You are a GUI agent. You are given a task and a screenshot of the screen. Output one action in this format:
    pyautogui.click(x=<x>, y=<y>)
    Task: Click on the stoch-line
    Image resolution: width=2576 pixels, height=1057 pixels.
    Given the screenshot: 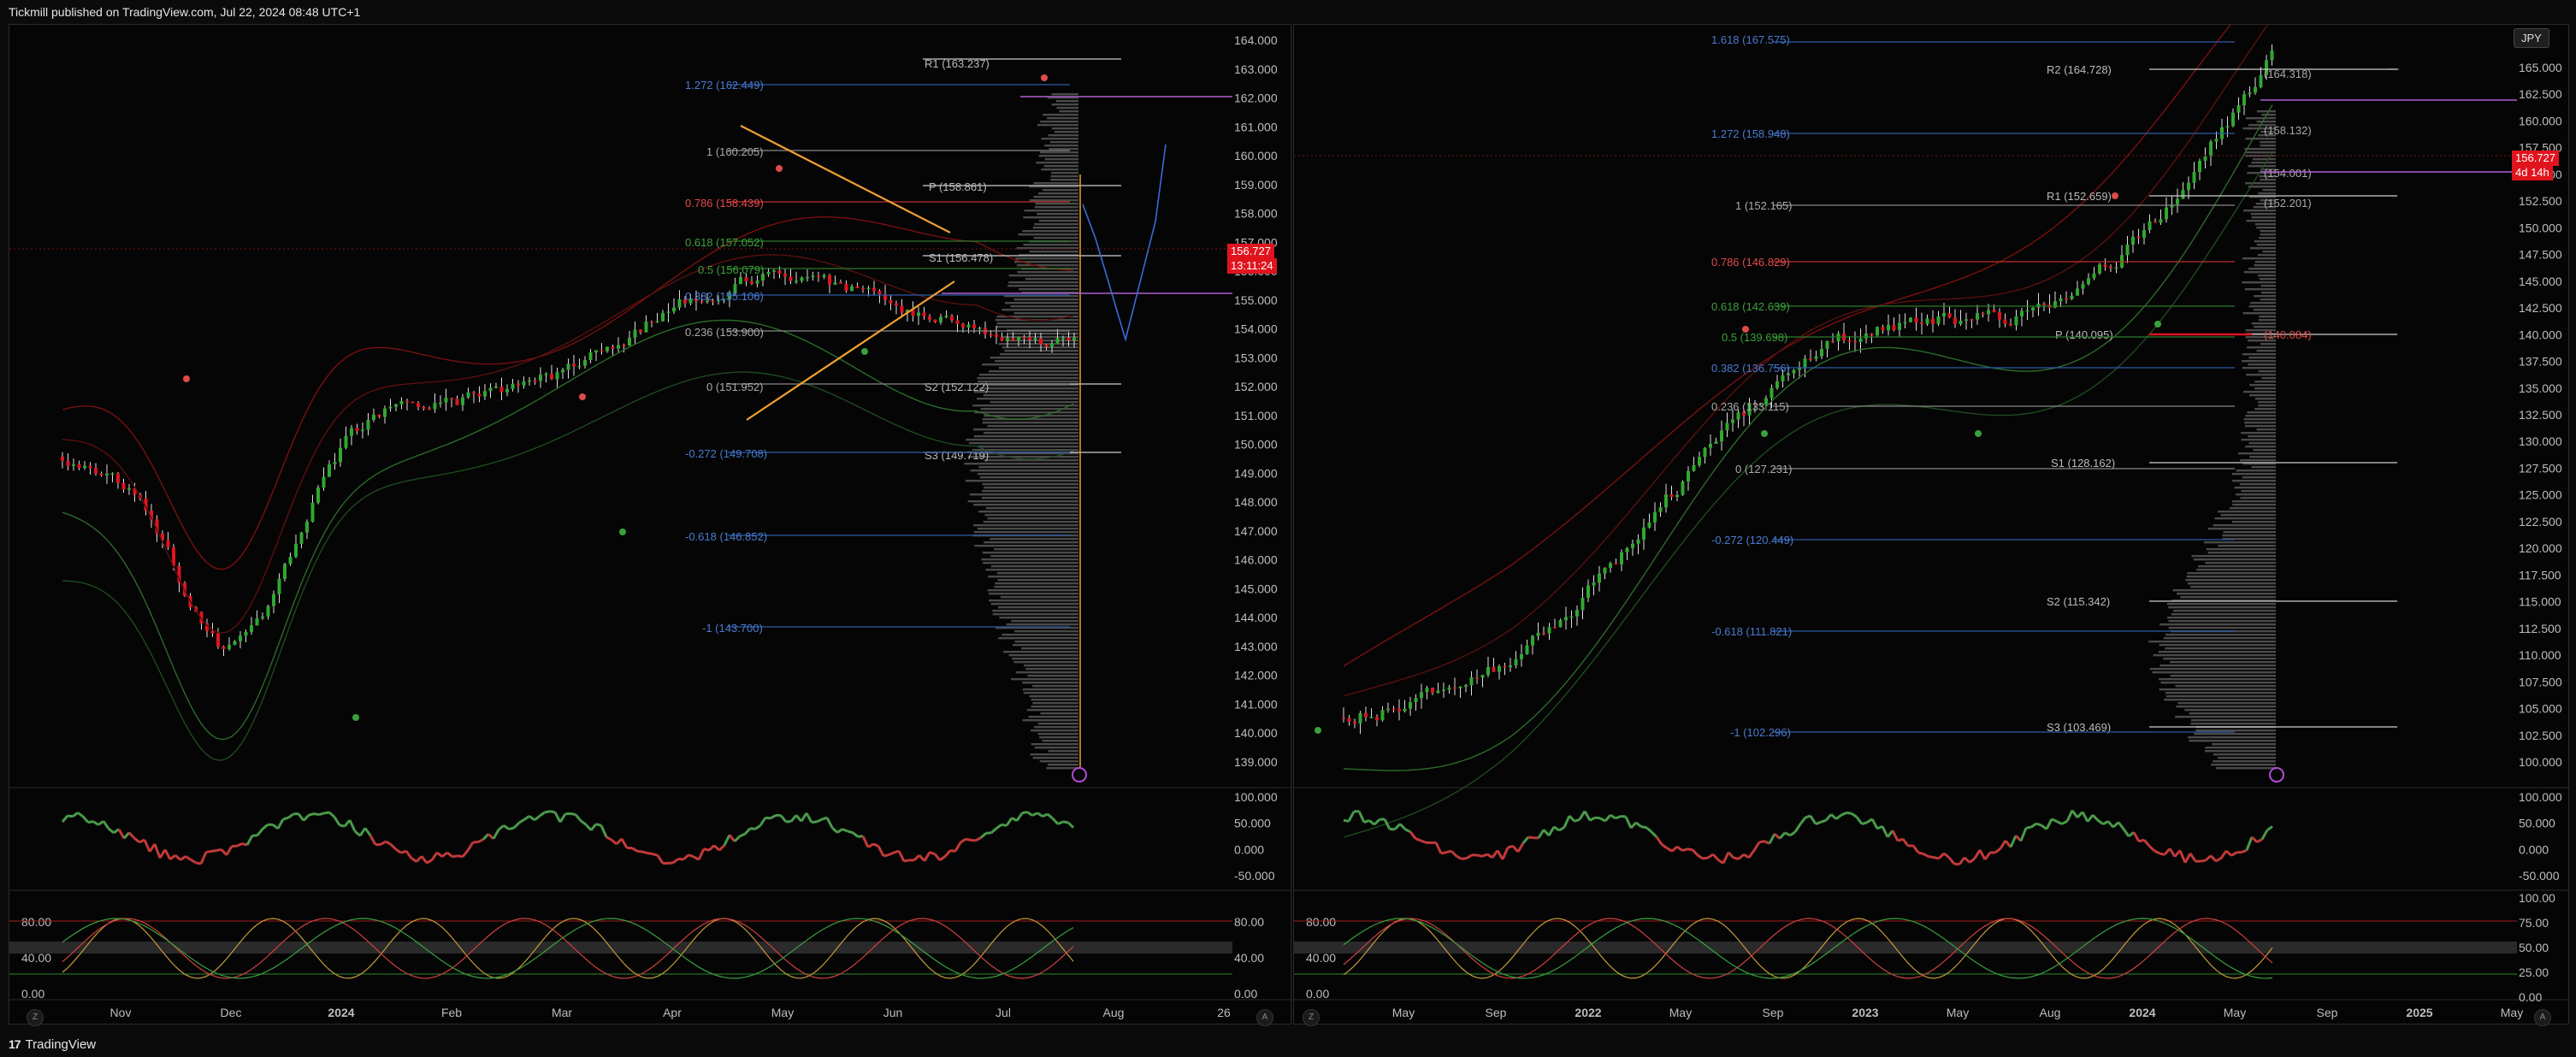 What is the action you would take?
    pyautogui.click(x=1808, y=949)
    